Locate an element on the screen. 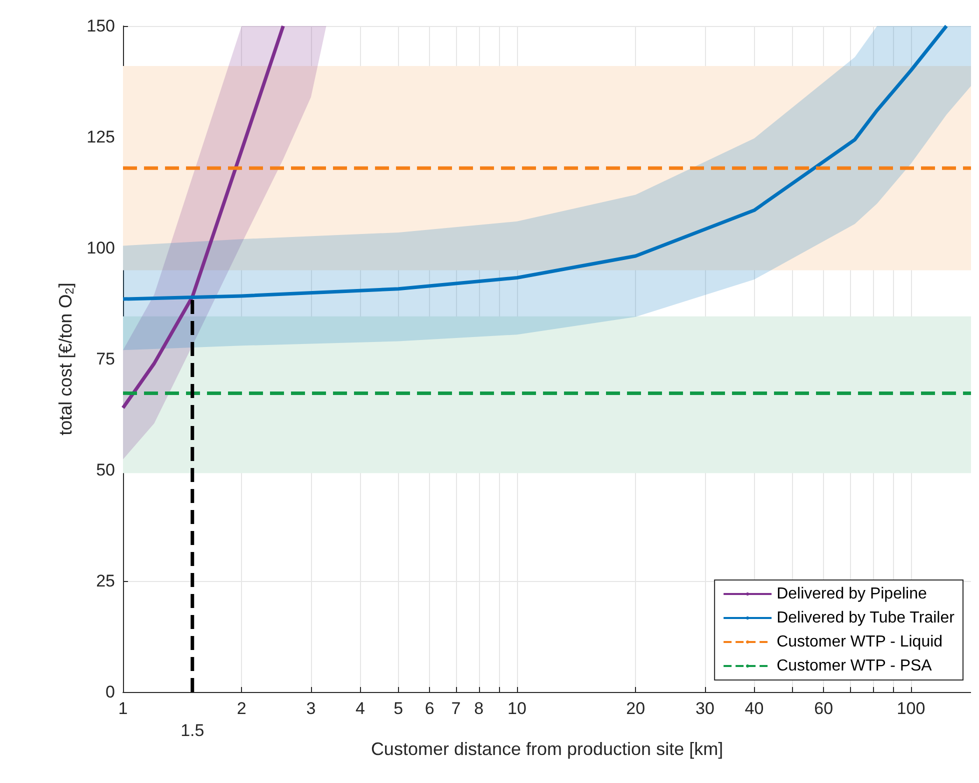 This screenshot has height=783, width=979. x-tick-label: 10 is located at coordinates (517, 708).